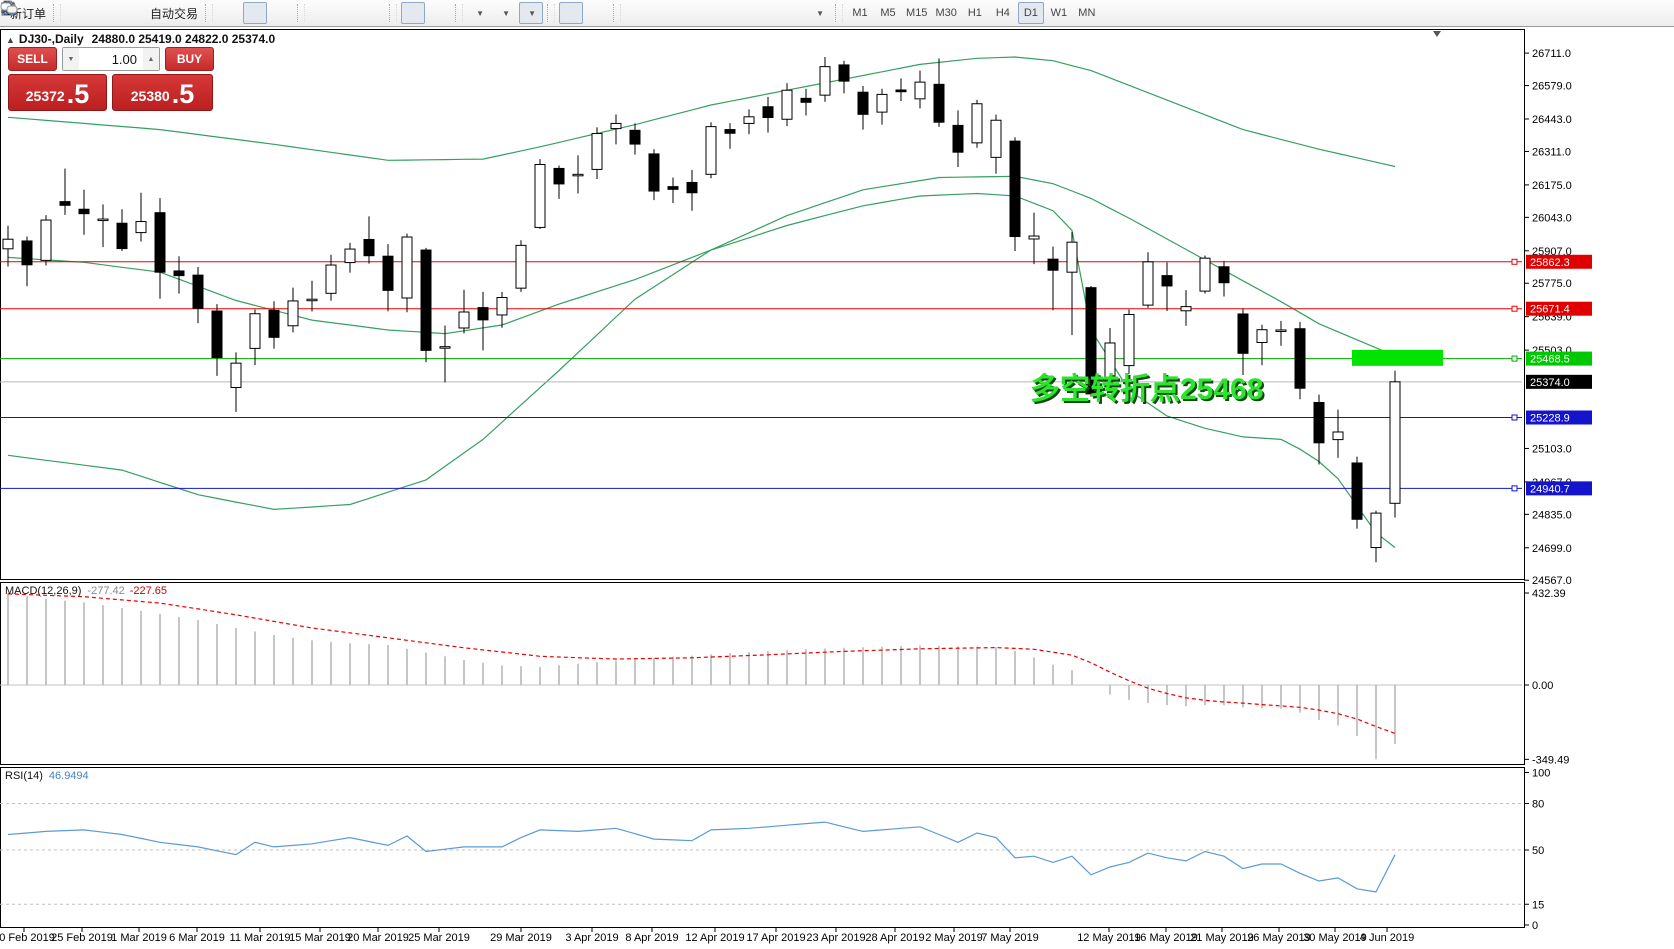 This screenshot has width=1674, height=949. Describe the element at coordinates (1552, 284) in the screenshot. I see `svg-text: 25775.0` at that location.